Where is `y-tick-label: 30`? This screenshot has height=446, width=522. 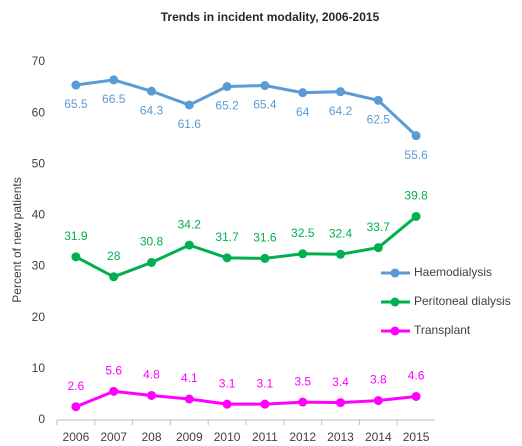 y-tick-label: 30 is located at coordinates (39, 266).